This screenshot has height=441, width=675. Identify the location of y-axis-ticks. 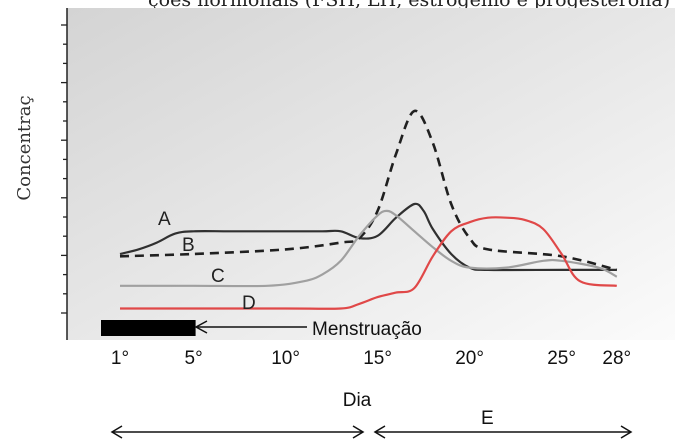
(64, 169).